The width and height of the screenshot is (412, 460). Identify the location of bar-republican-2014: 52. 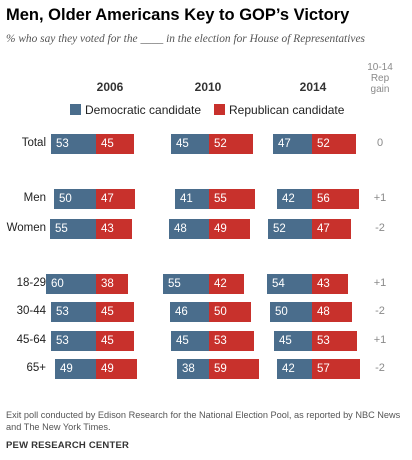
(334, 144).